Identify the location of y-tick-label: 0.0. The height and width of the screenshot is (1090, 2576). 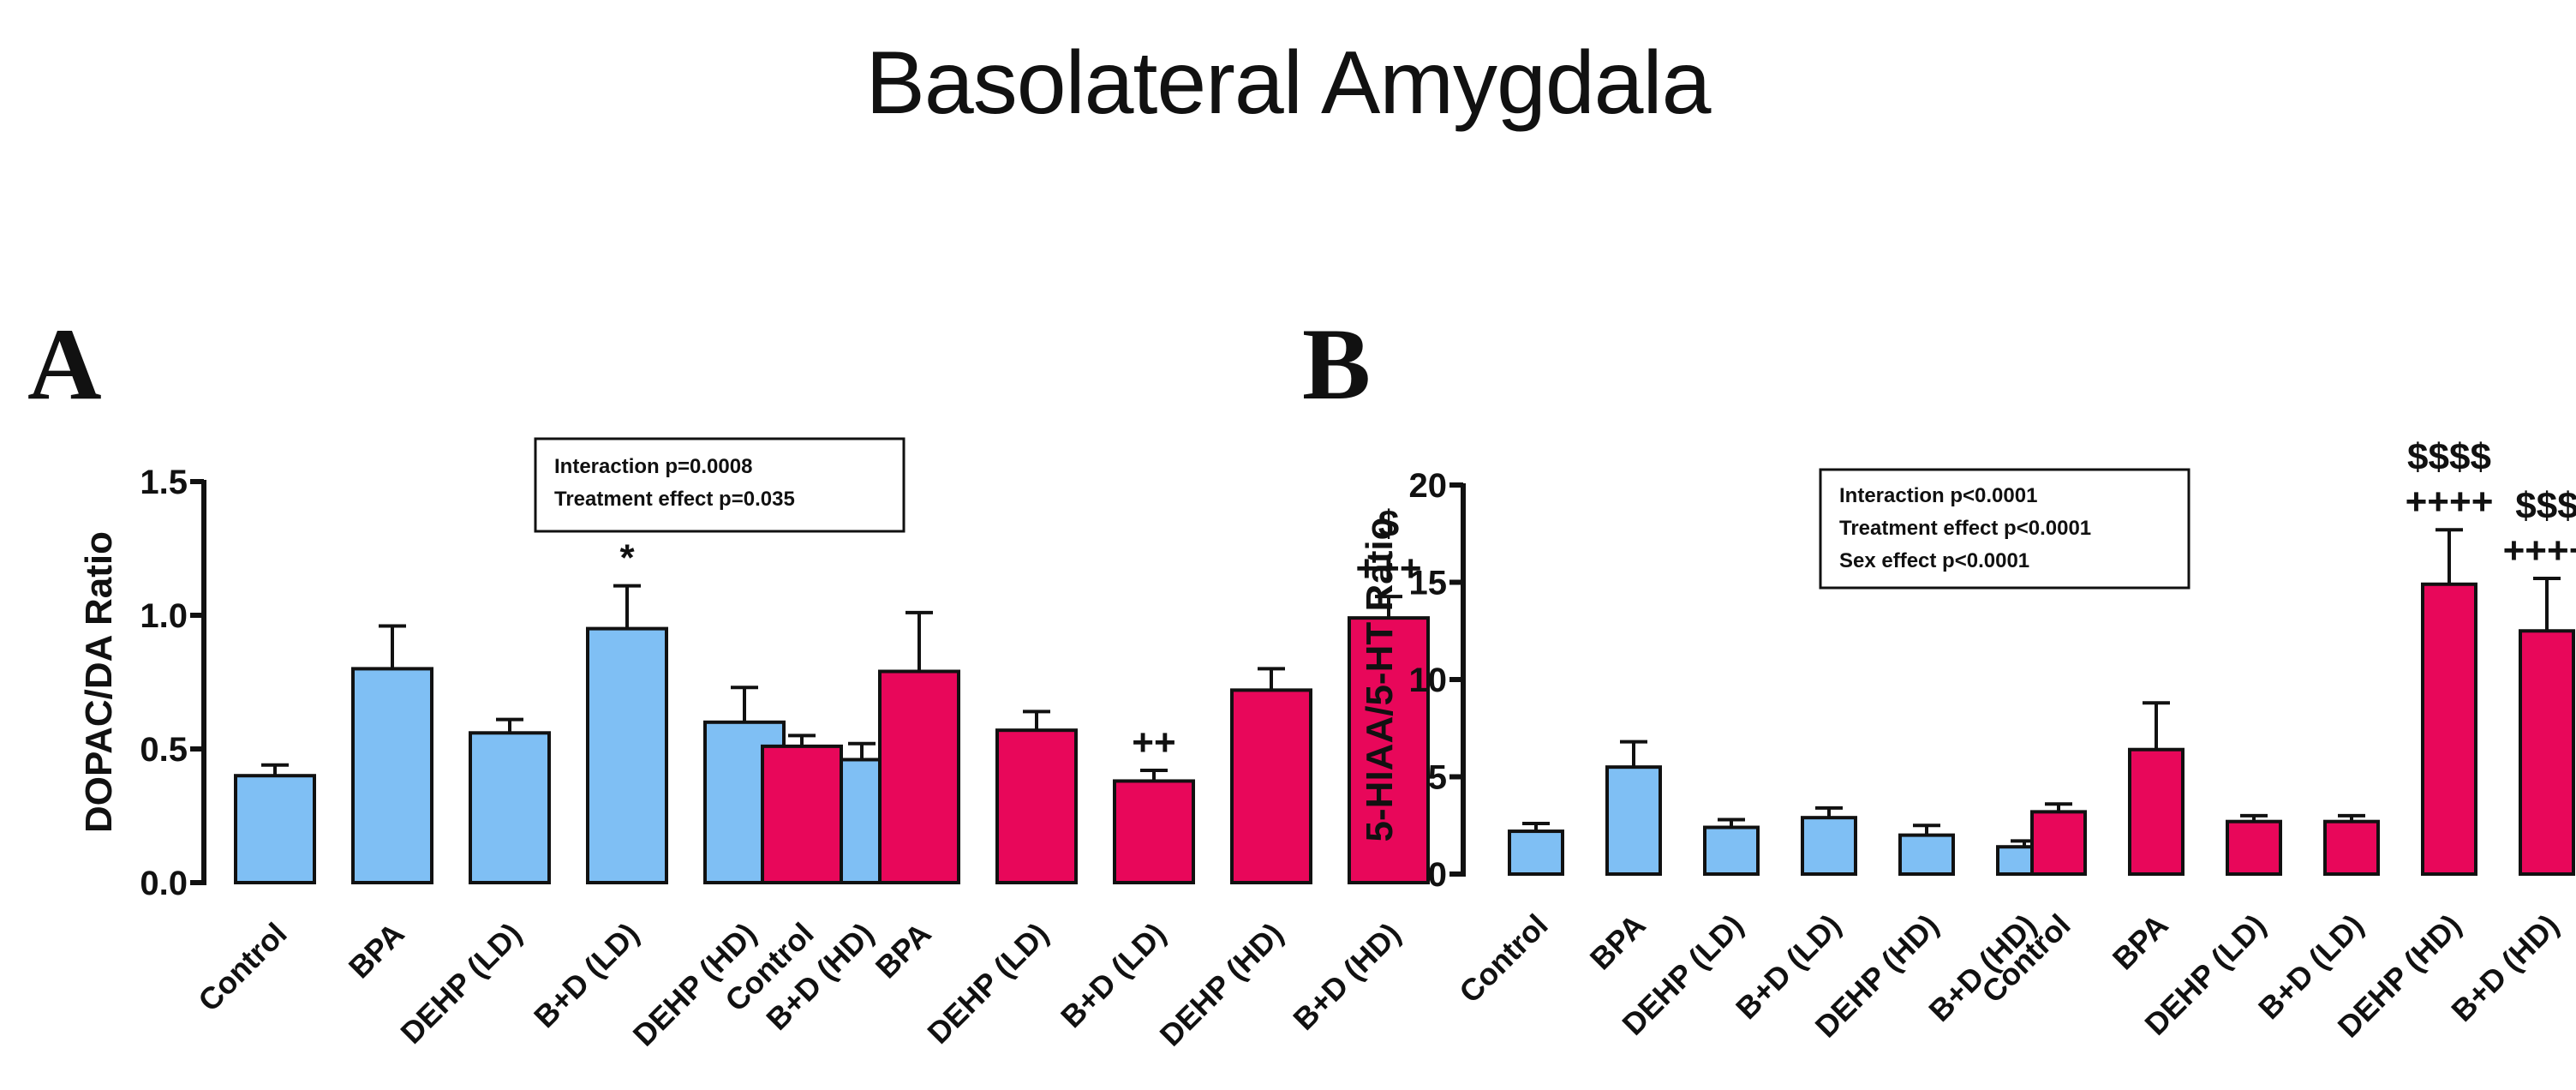
(164, 884).